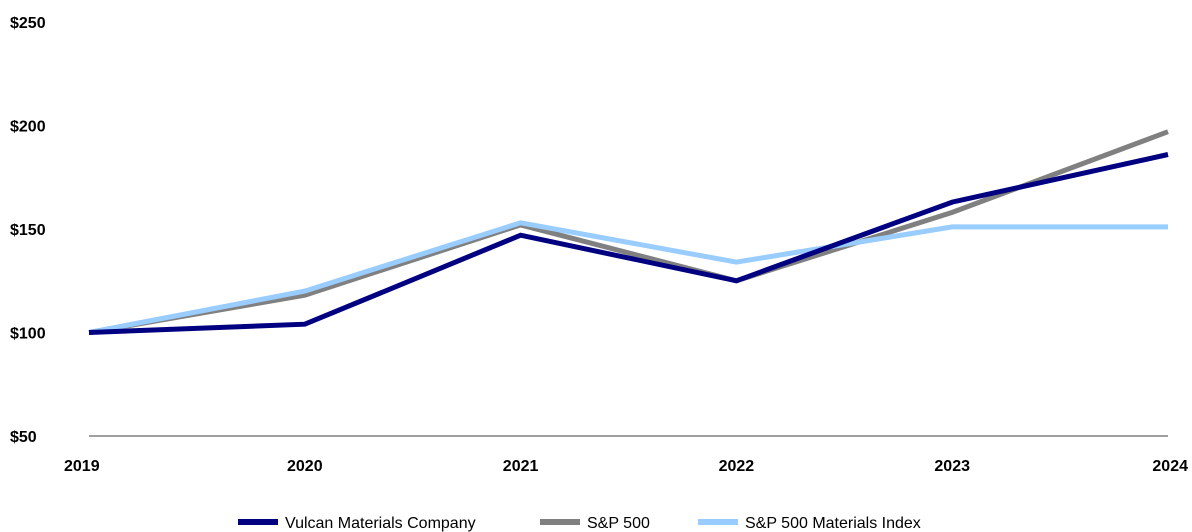  Describe the element at coordinates (380, 523) in the screenshot. I see `legend-label-0: Vulcan Materials Company` at that location.